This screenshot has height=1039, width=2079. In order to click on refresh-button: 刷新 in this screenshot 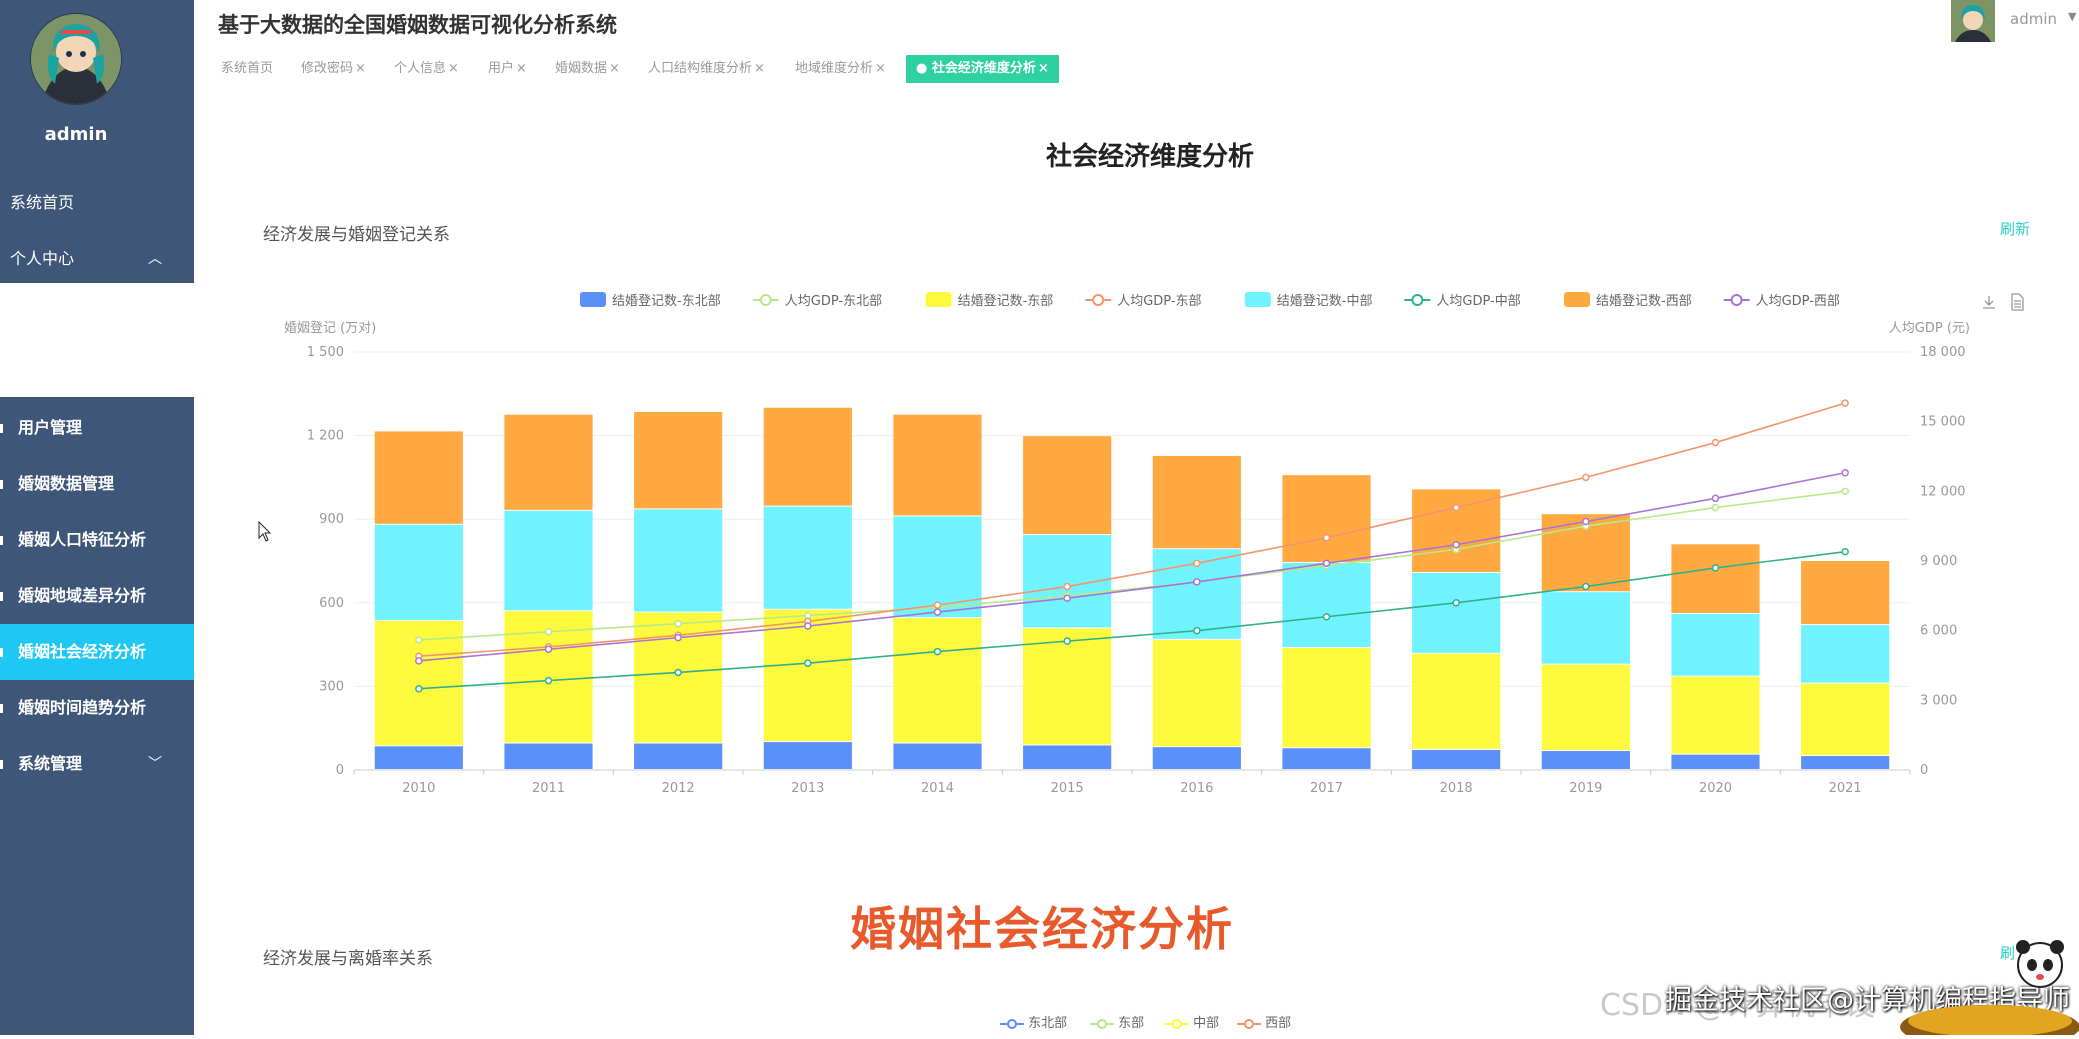, I will do `click(2015, 229)`.